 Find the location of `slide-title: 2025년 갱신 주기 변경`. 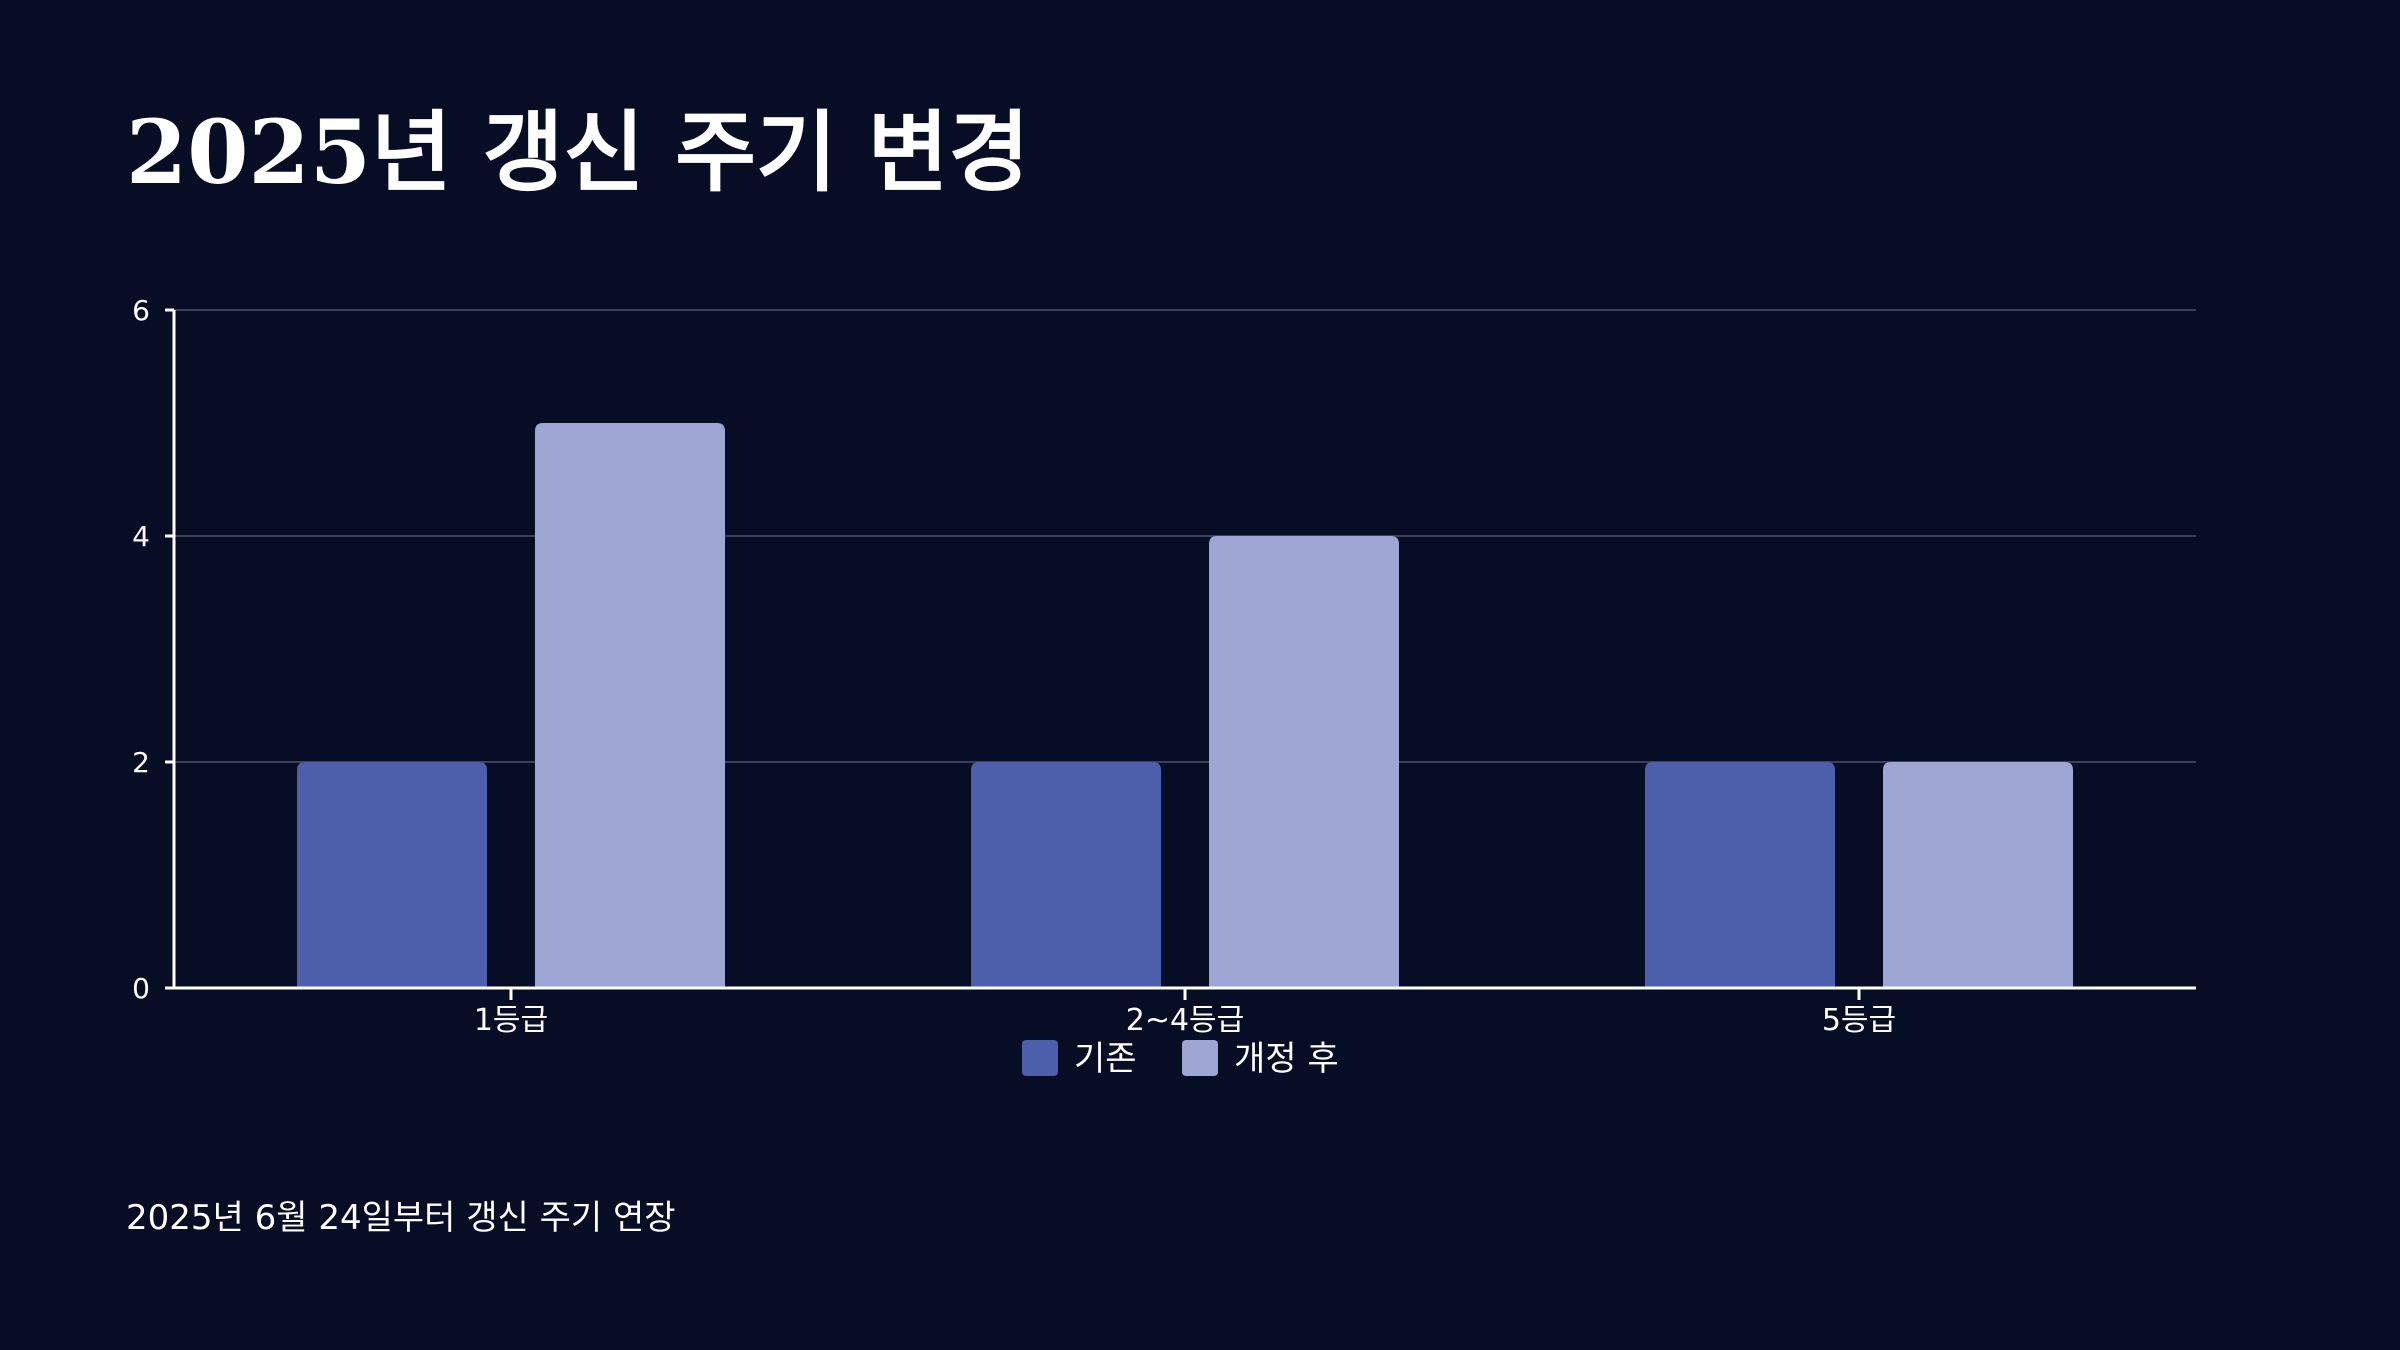

slide-title: 2025년 갱신 주기 변경 is located at coordinates (578, 152).